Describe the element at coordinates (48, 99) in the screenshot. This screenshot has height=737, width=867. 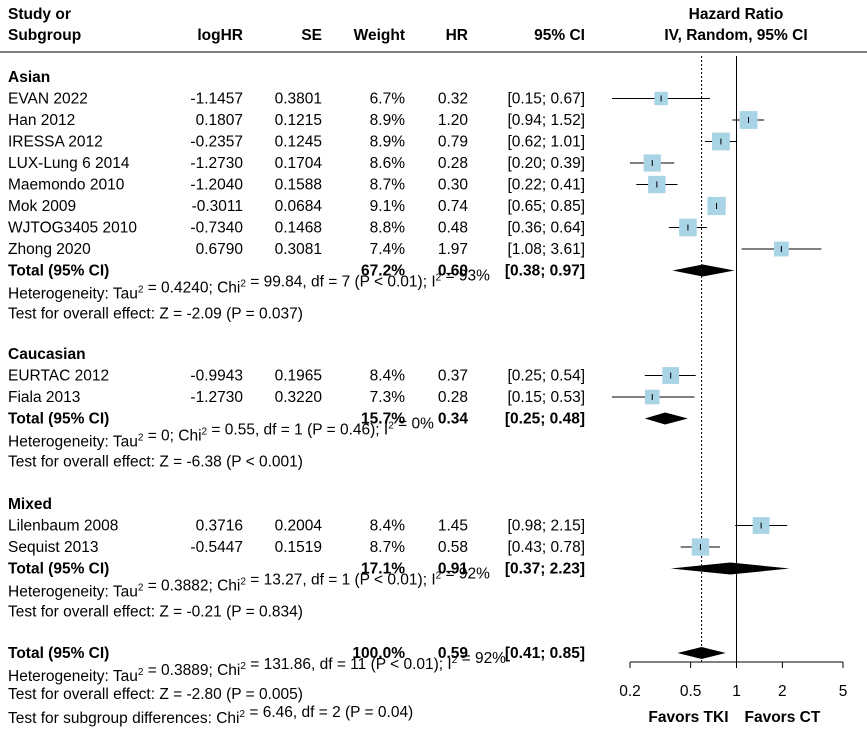
I see `study-name-0: EVAN 2022` at that location.